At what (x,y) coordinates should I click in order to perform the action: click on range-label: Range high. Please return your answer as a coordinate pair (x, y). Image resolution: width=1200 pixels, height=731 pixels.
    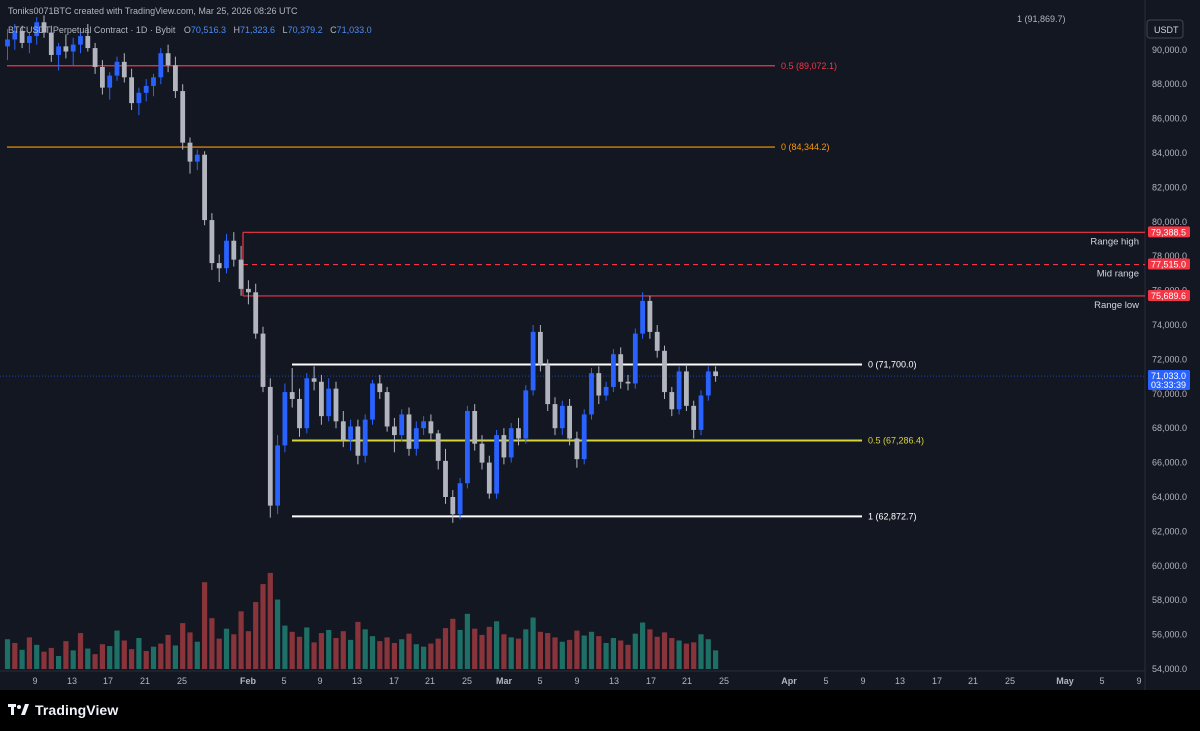
    Looking at the image, I should click on (1114, 241).